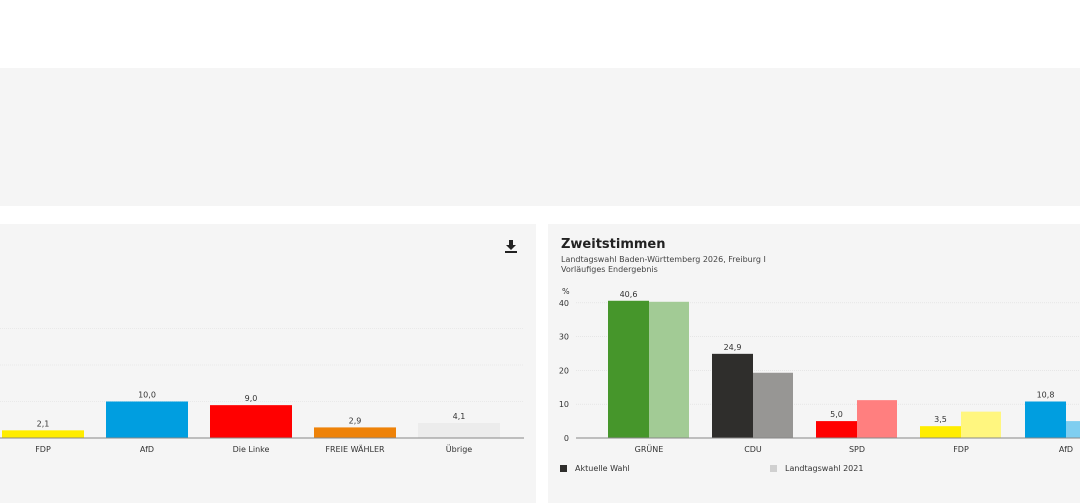 This screenshot has height=503, width=1080. Describe the element at coordinates (564, 404) in the screenshot. I see `y-tick-1: 10` at that location.